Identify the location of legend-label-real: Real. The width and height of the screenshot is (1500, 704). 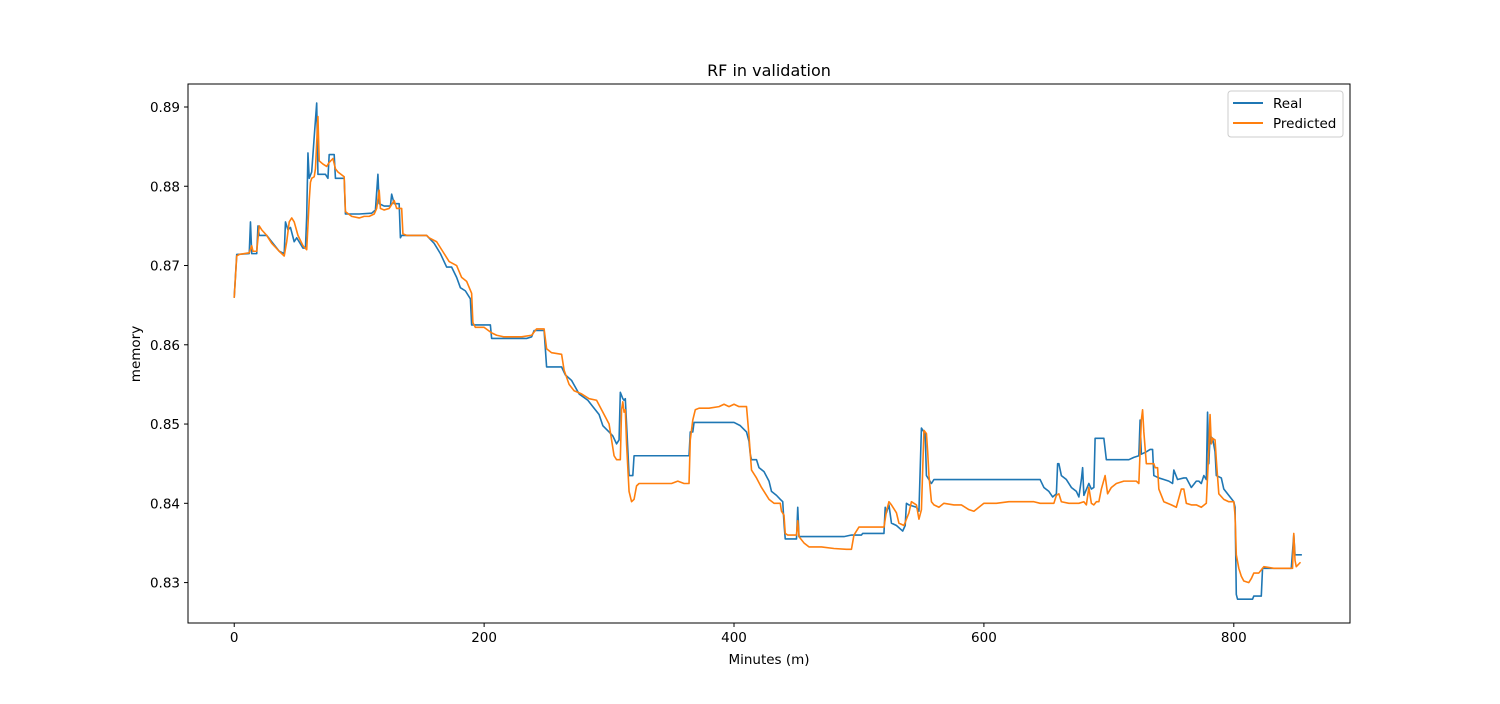
(1287, 104).